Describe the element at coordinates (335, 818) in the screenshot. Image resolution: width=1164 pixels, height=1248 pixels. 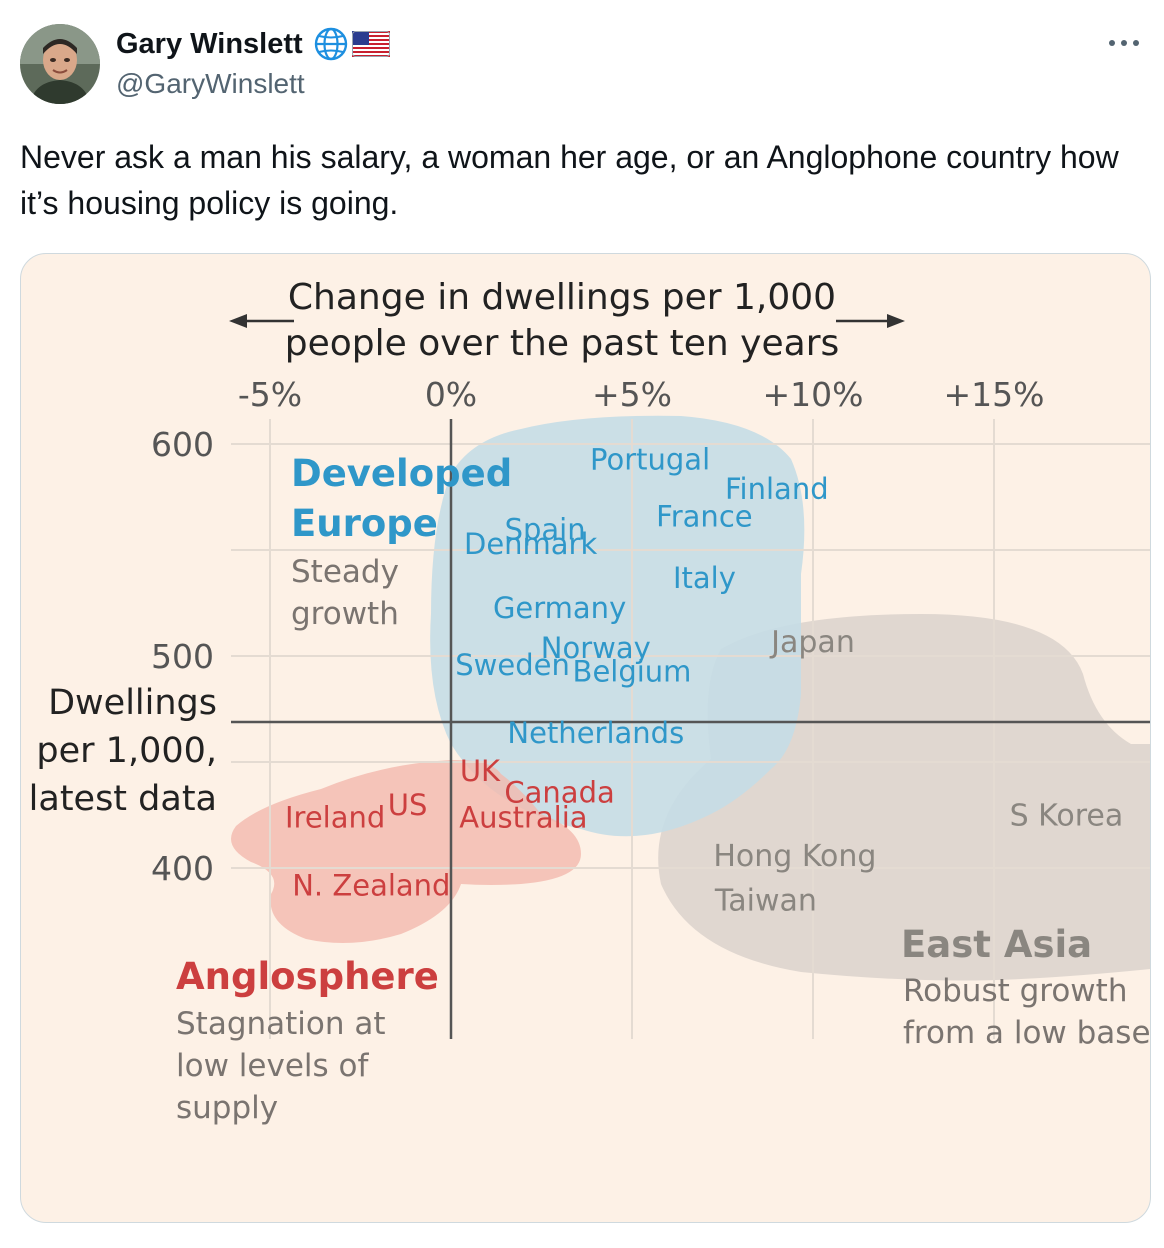
I see `point-label-ireland: Ireland` at that location.